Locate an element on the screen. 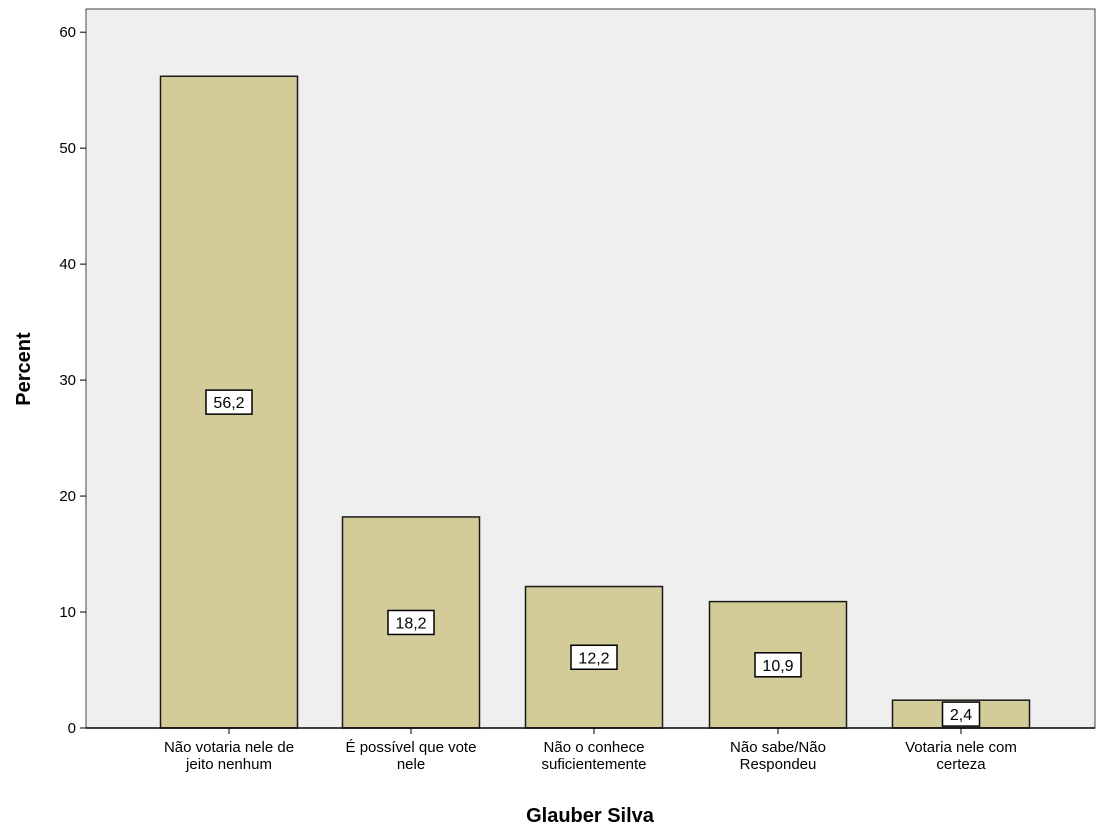  y-tick-label-1: 10 is located at coordinates (67, 612).